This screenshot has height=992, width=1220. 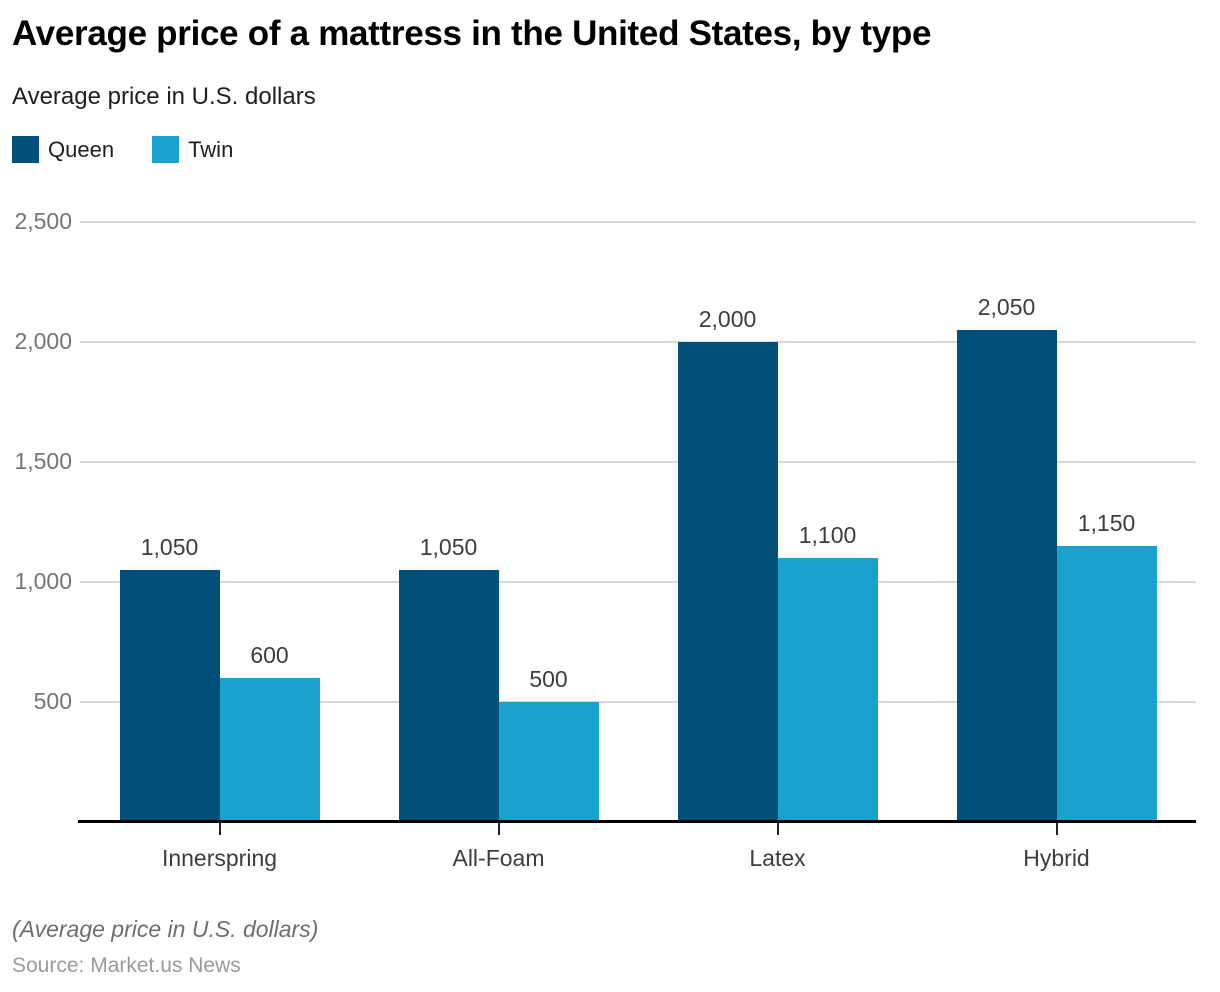 What do you see at coordinates (827, 690) in the screenshot?
I see `twin-bar-latex` at bounding box center [827, 690].